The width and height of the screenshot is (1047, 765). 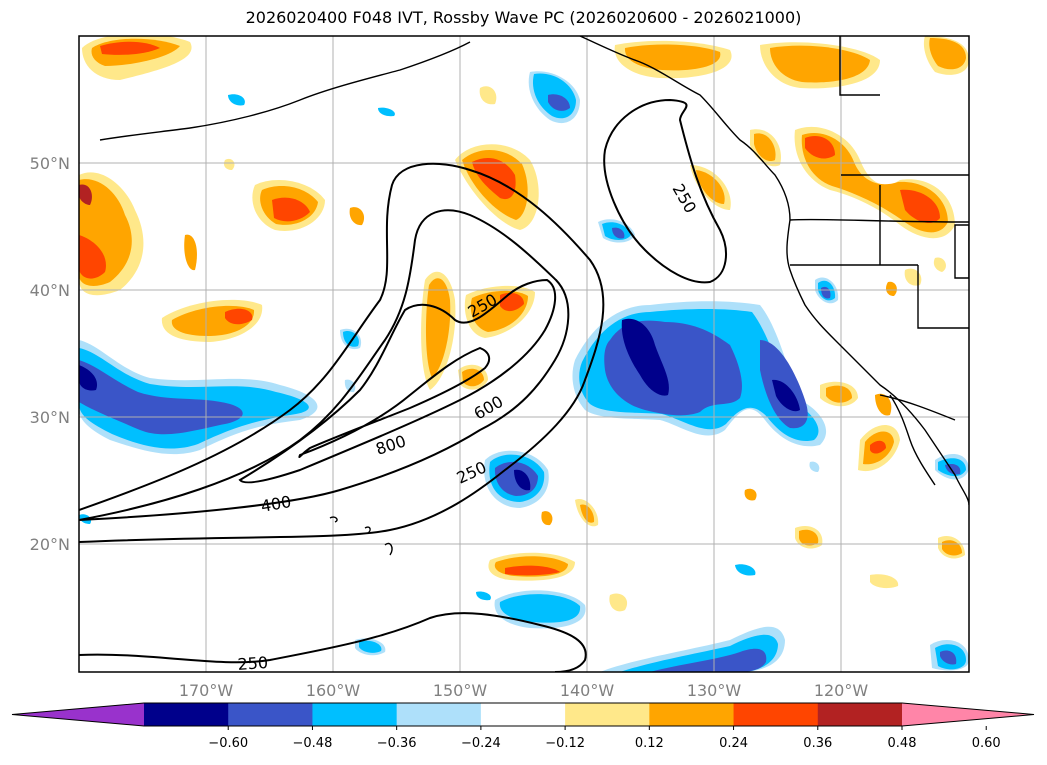 I want to click on lon-label: 150°W, so click(x=460, y=690).